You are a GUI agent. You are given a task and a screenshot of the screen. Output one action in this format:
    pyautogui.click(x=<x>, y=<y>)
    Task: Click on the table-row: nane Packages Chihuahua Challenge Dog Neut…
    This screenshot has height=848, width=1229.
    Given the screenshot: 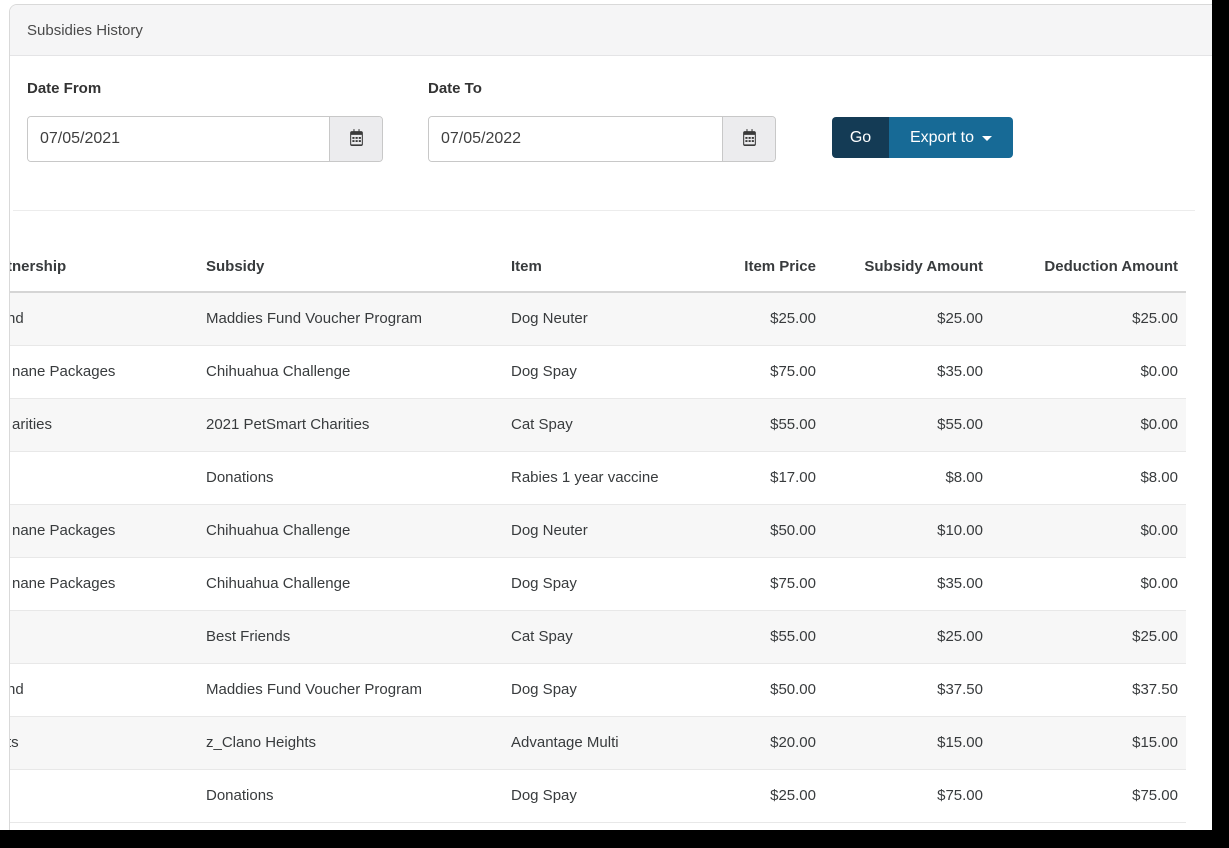 What is the action you would take?
    pyautogui.click(x=598, y=531)
    